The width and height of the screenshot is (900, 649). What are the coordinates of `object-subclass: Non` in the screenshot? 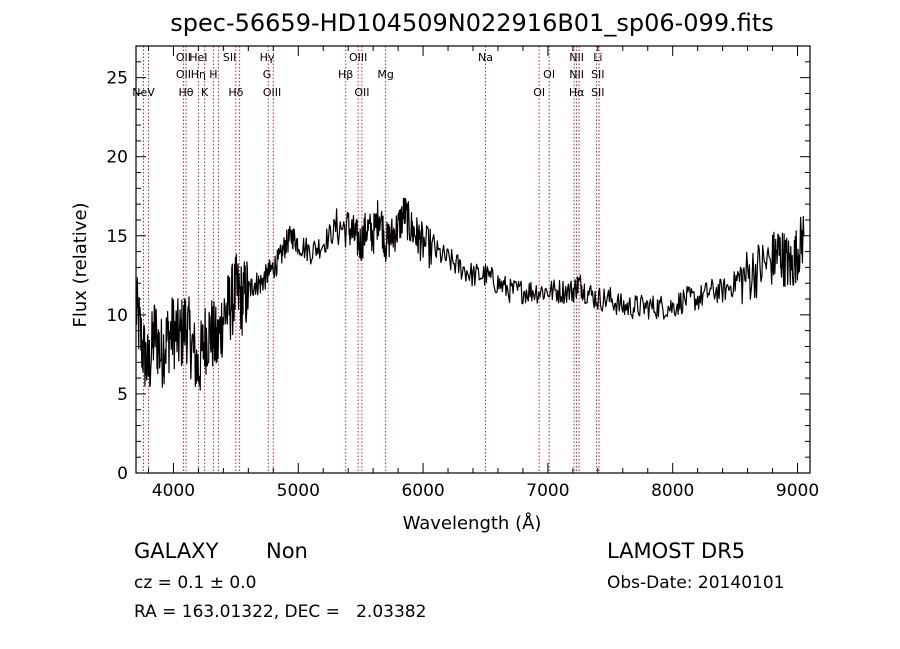 It's located at (287, 551).